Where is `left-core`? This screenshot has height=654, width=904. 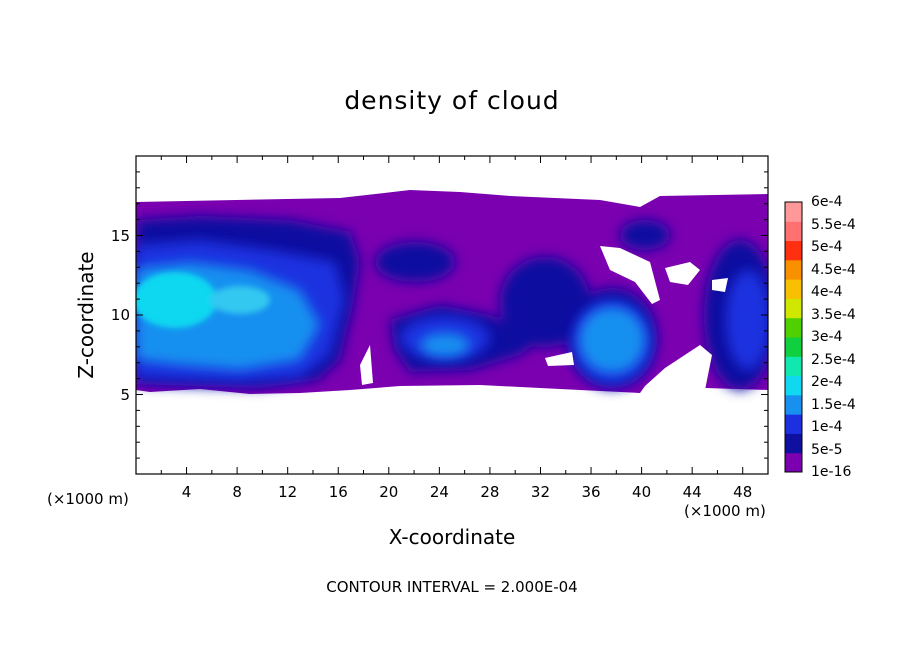 left-core is located at coordinates (176, 300).